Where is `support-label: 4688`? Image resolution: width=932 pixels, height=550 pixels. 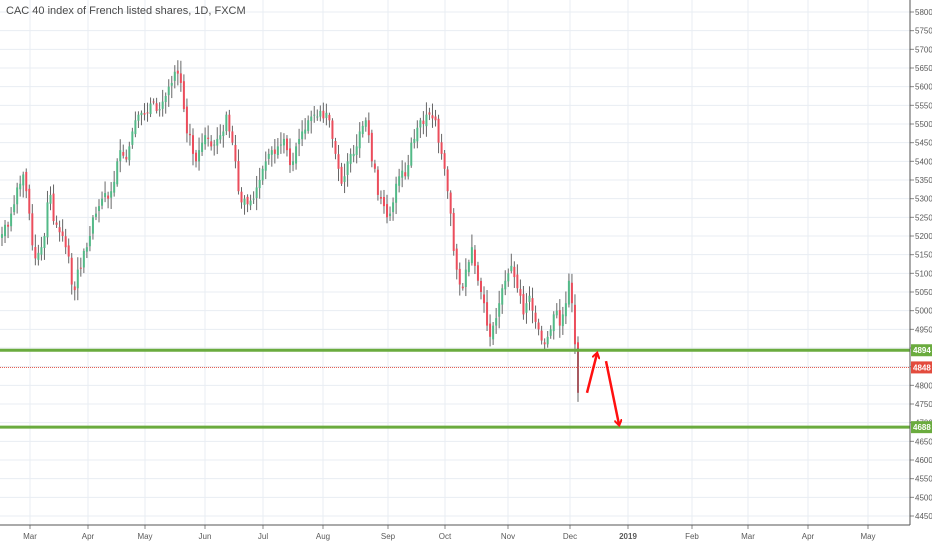
support-label: 4688 is located at coordinates (922, 427).